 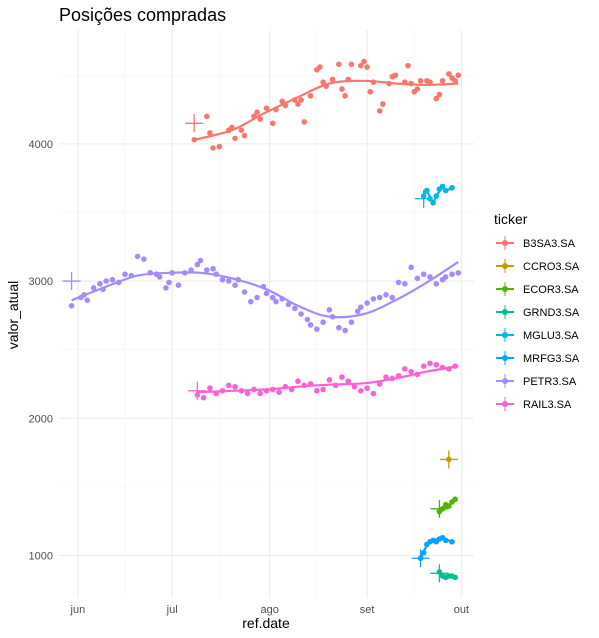 I want to click on legend-label-mglu3-sa: MGLU3.SA, so click(x=551, y=336).